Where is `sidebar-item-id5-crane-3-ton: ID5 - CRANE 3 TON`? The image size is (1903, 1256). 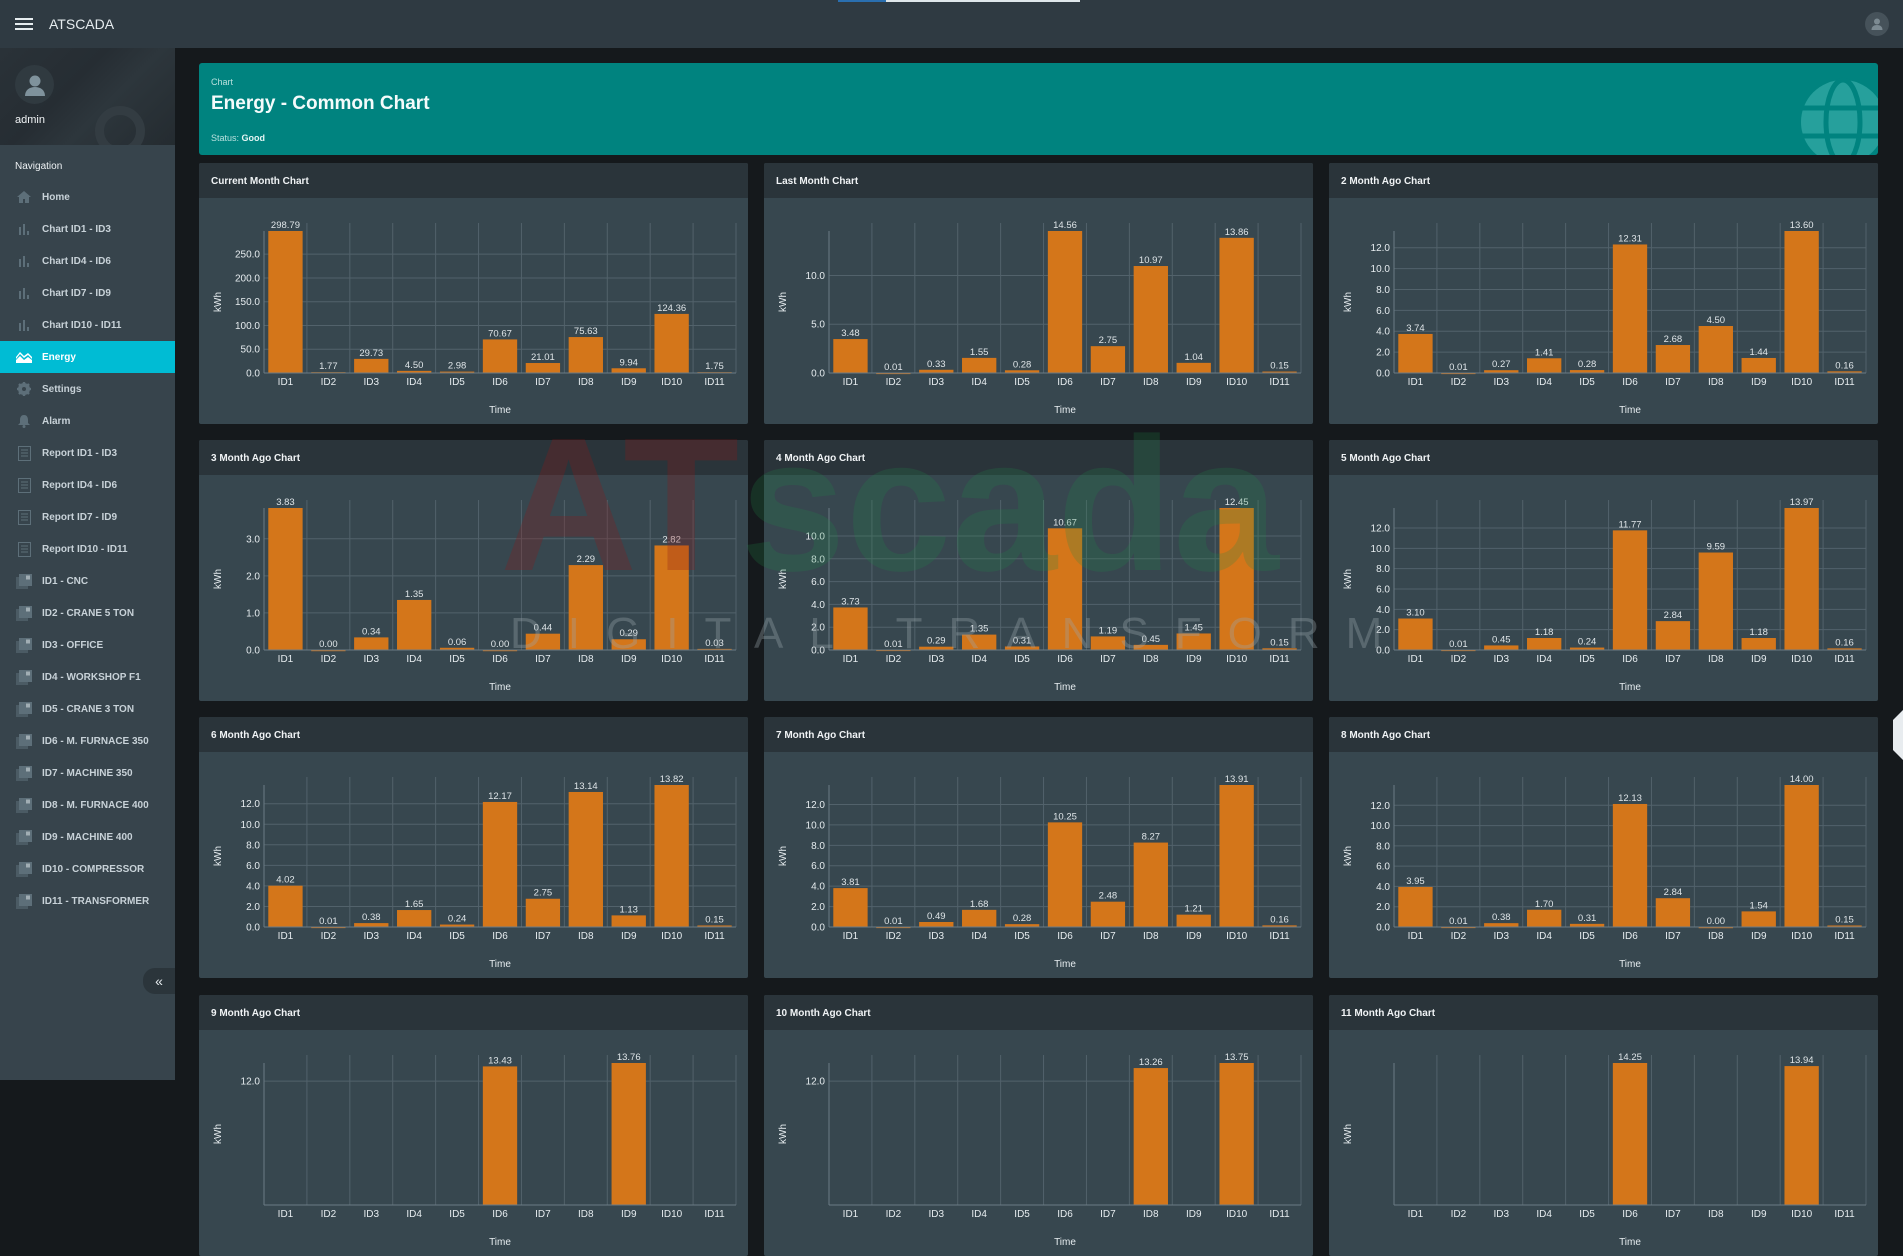
sidebar-item-id5-crane-3-ton: ID5 - CRANE 3 TON is located at coordinates (87, 709).